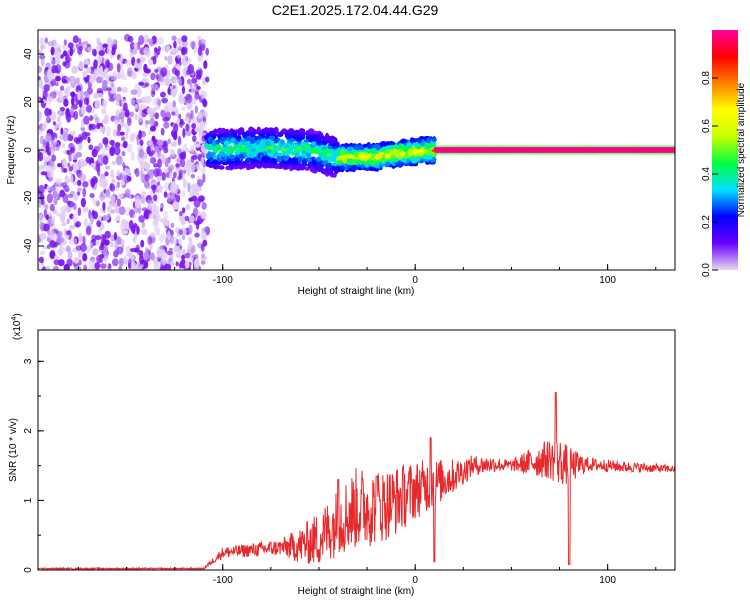 This screenshot has height=600, width=750. What do you see at coordinates (367, 575) in the screenshot?
I see `snr-x-ticks: -100 0 100` at bounding box center [367, 575].